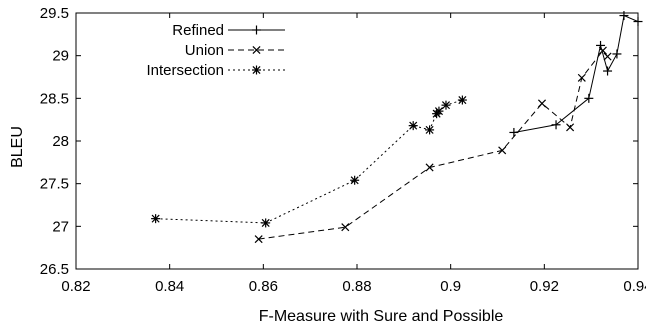 Image resolution: width=646 pixels, height=328 pixels. What do you see at coordinates (169, 286) in the screenshot?
I see `x-tick-label: 0.84` at bounding box center [169, 286].